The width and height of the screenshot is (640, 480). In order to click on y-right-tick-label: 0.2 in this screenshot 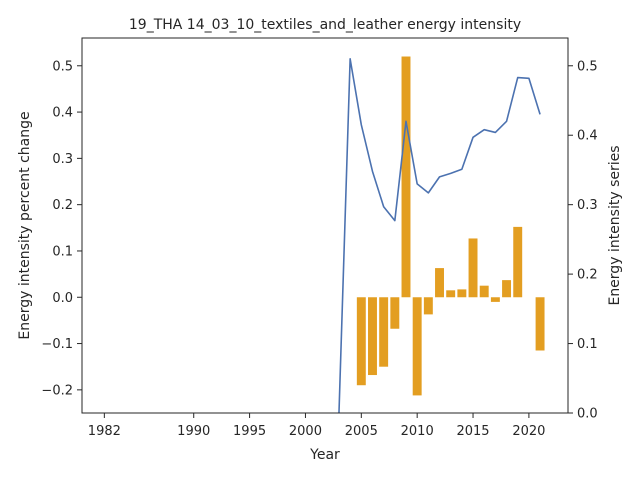, I will do `click(587, 275)`.